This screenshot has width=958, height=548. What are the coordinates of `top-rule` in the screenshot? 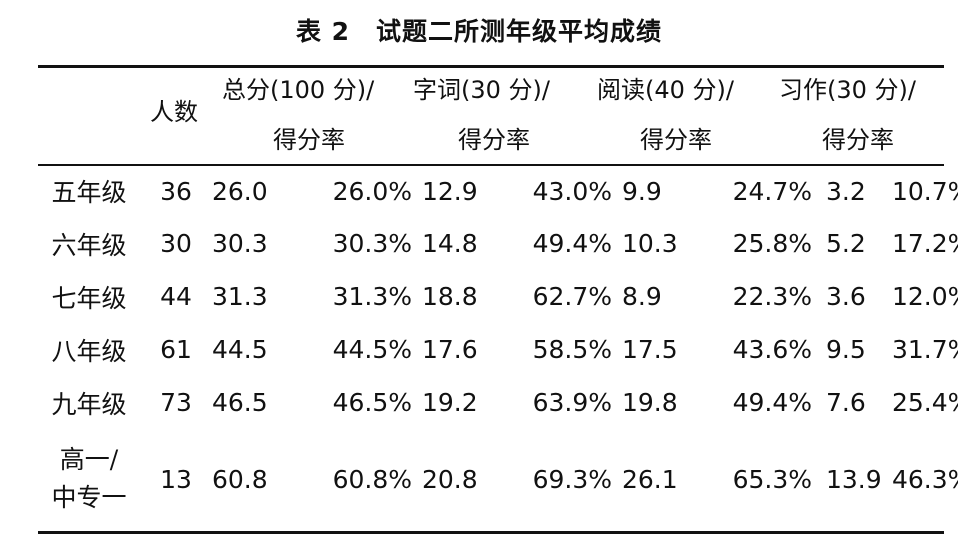 It's located at (491, 66).